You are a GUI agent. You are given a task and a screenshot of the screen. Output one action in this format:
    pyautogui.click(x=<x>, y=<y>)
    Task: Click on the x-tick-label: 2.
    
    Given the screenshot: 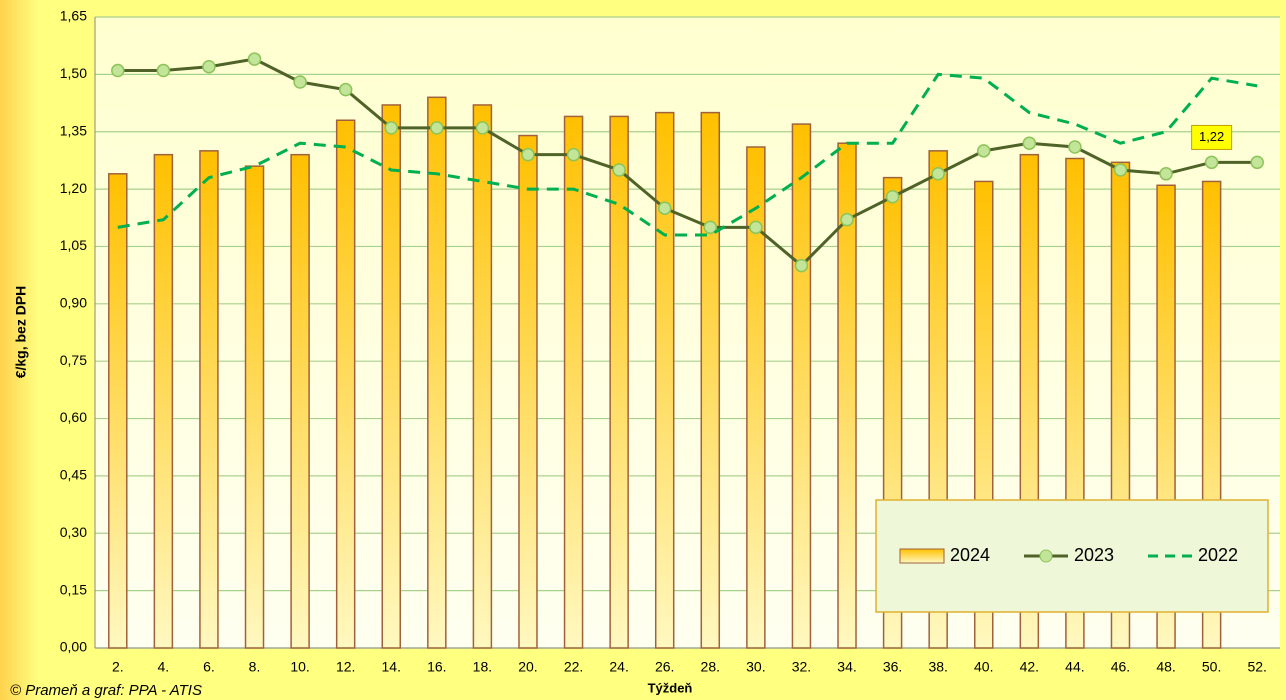 What is the action you would take?
    pyautogui.click(x=118, y=667)
    